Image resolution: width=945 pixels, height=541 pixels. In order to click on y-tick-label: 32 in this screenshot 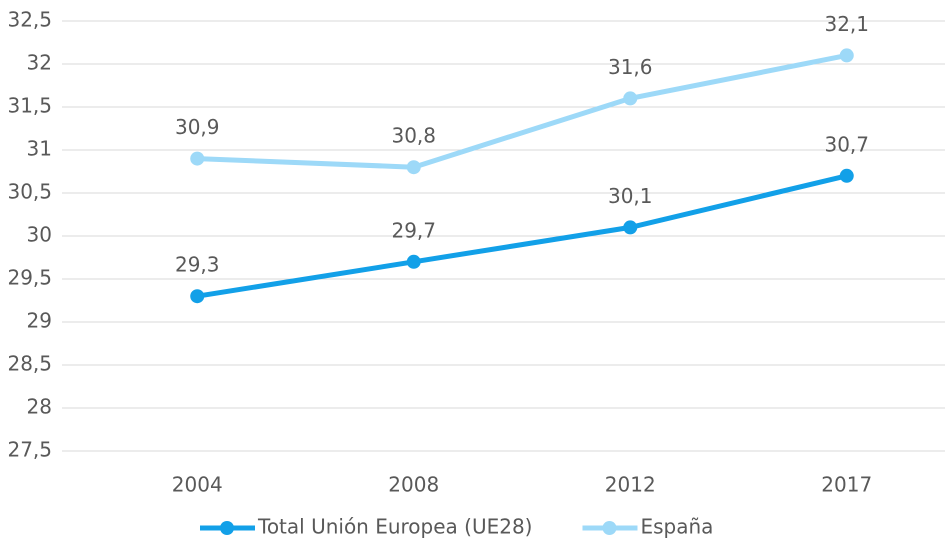, I will do `click(39, 63)`.